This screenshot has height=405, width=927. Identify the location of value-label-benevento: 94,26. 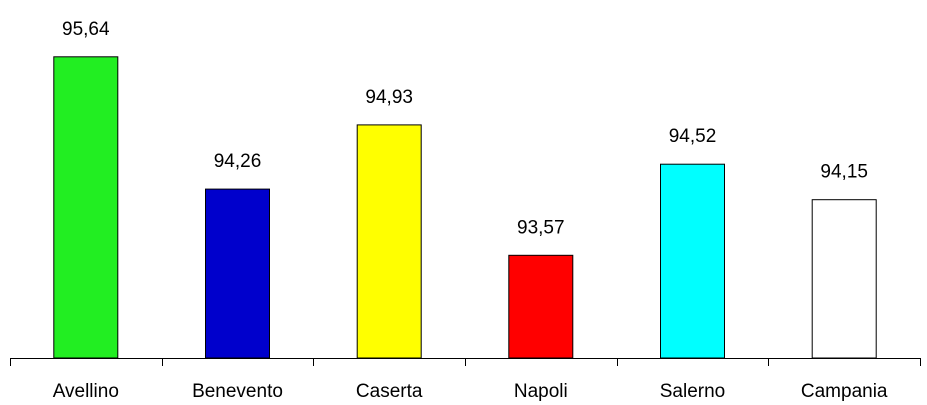
(238, 161).